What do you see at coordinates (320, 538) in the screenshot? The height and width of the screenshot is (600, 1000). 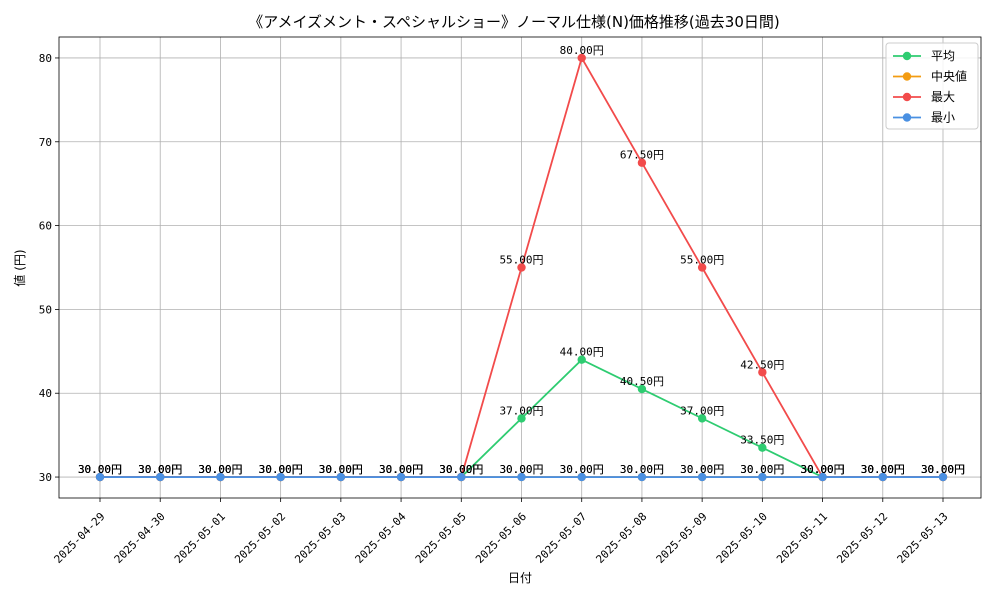 I see `x-tick-label: 2025-05-03` at bounding box center [320, 538].